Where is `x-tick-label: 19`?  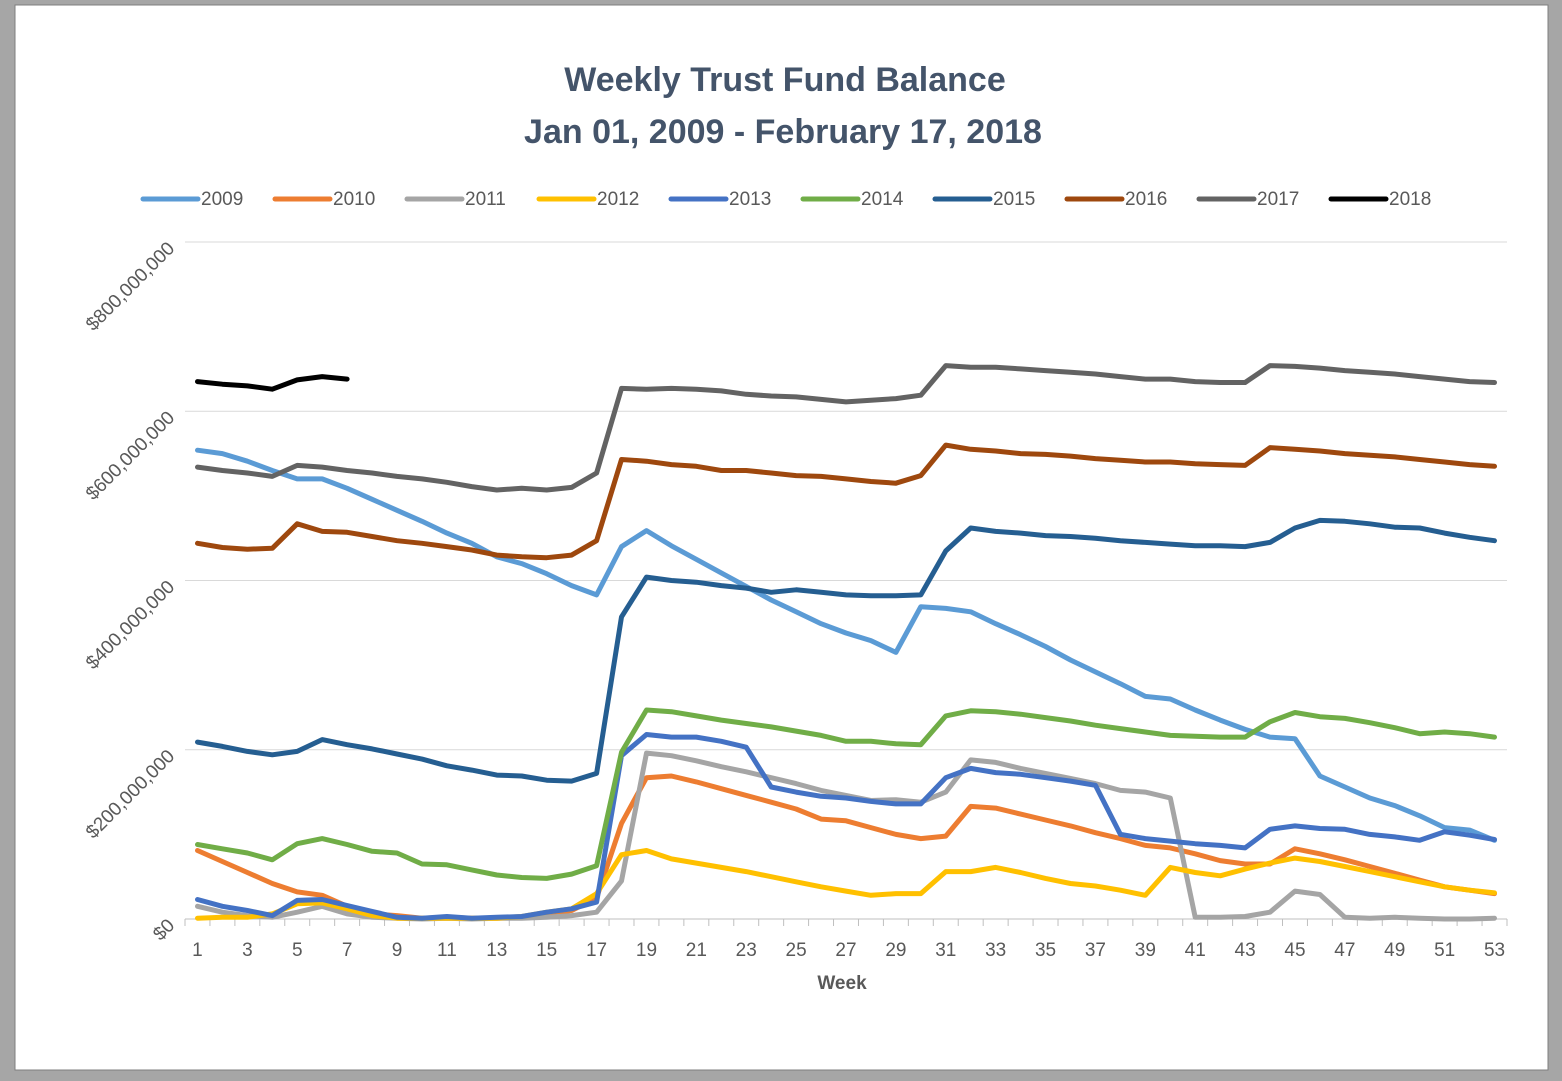
x-tick-label: 19 is located at coordinates (646, 950).